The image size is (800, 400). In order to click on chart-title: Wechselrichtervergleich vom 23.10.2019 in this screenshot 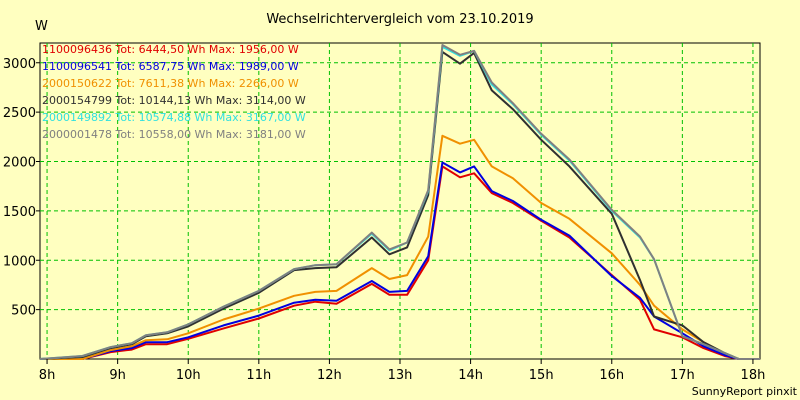, I will do `click(399, 19)`.